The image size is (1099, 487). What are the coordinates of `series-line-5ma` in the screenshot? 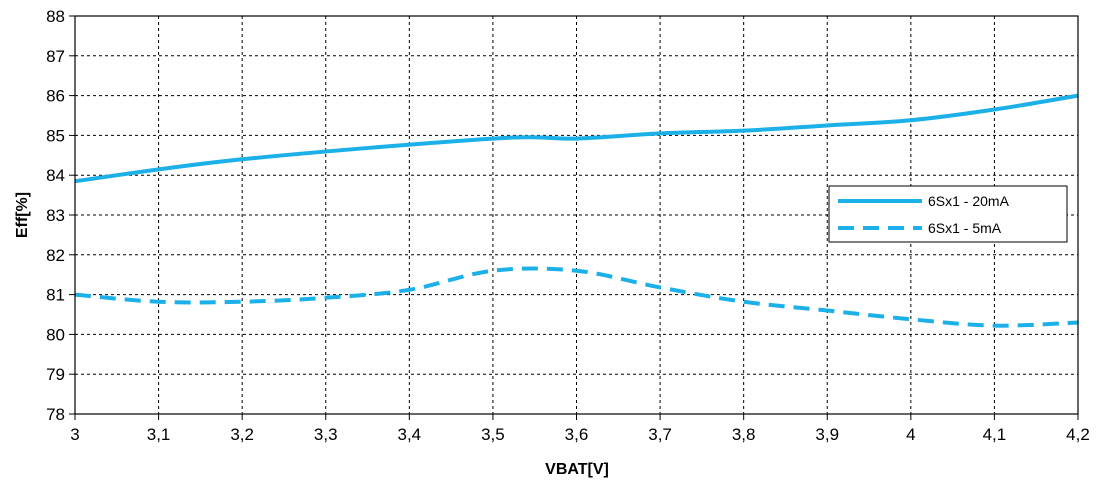 It's located at (576, 297).